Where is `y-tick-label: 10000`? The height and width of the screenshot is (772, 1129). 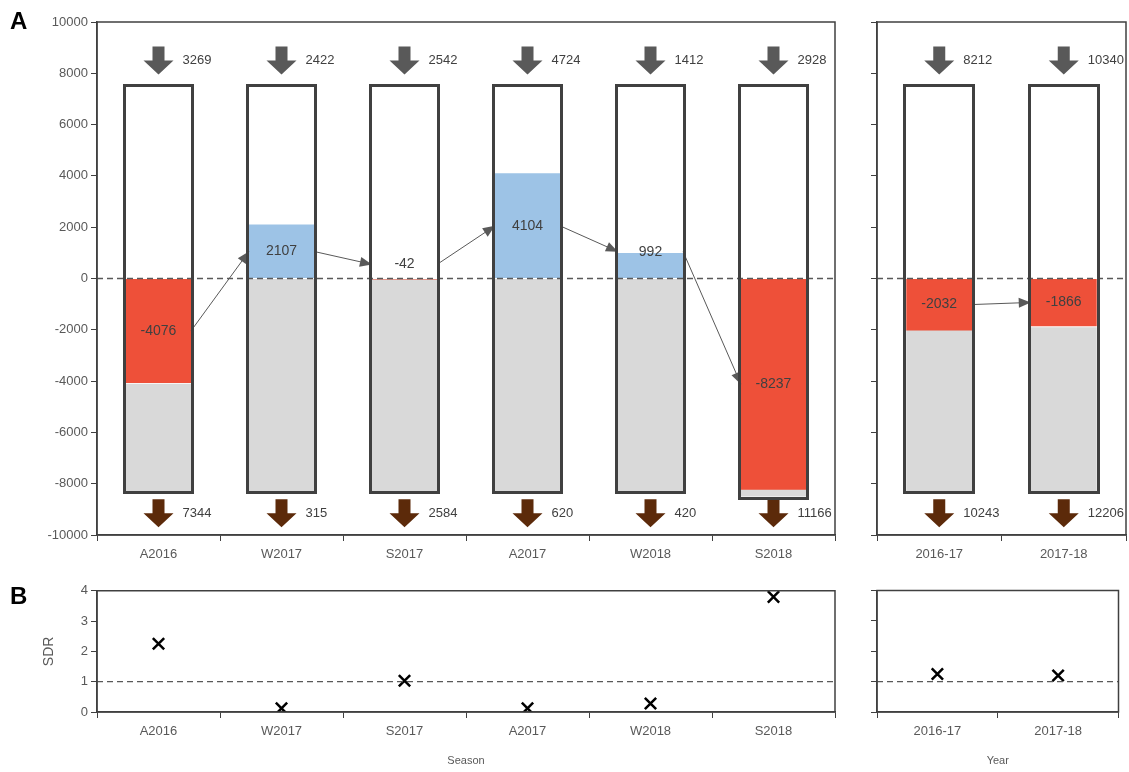 y-tick-label: 10000 is located at coordinates (69, 21).